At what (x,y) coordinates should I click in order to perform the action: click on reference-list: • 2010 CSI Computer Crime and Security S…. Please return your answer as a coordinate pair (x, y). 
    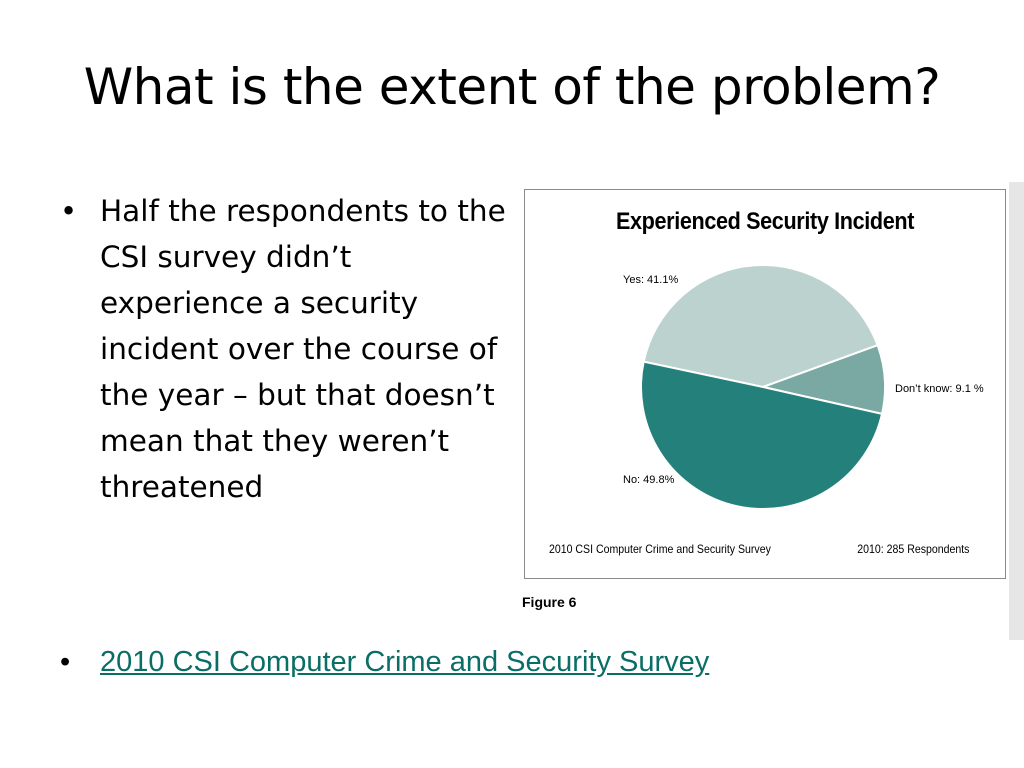
    Looking at the image, I should click on (508, 662).